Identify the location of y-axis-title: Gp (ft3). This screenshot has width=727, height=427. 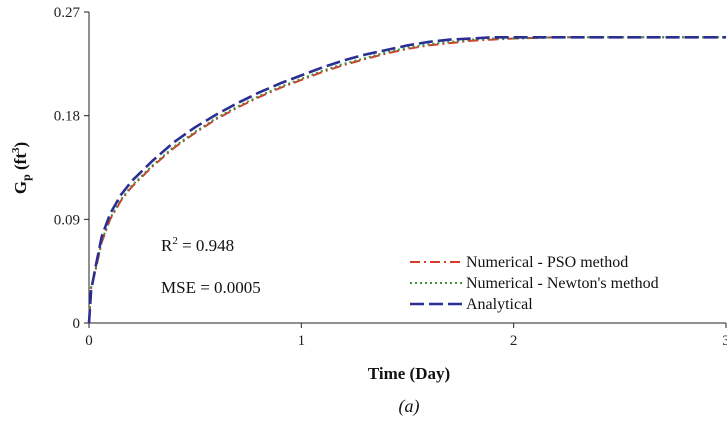
(21, 168).